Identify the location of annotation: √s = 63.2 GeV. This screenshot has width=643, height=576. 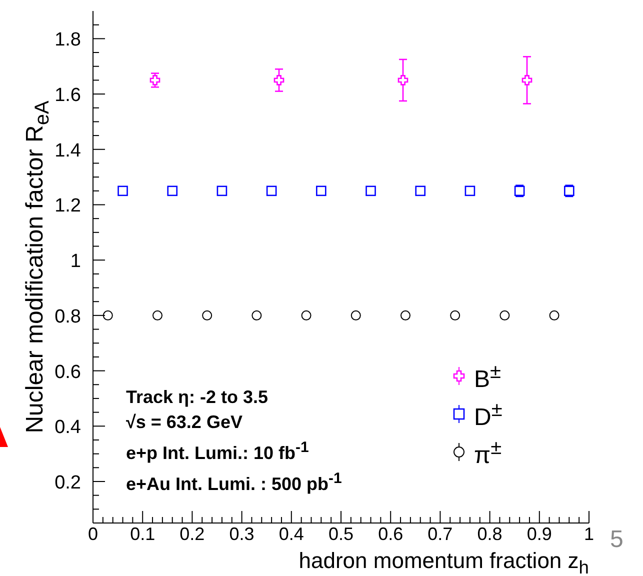
(185, 422).